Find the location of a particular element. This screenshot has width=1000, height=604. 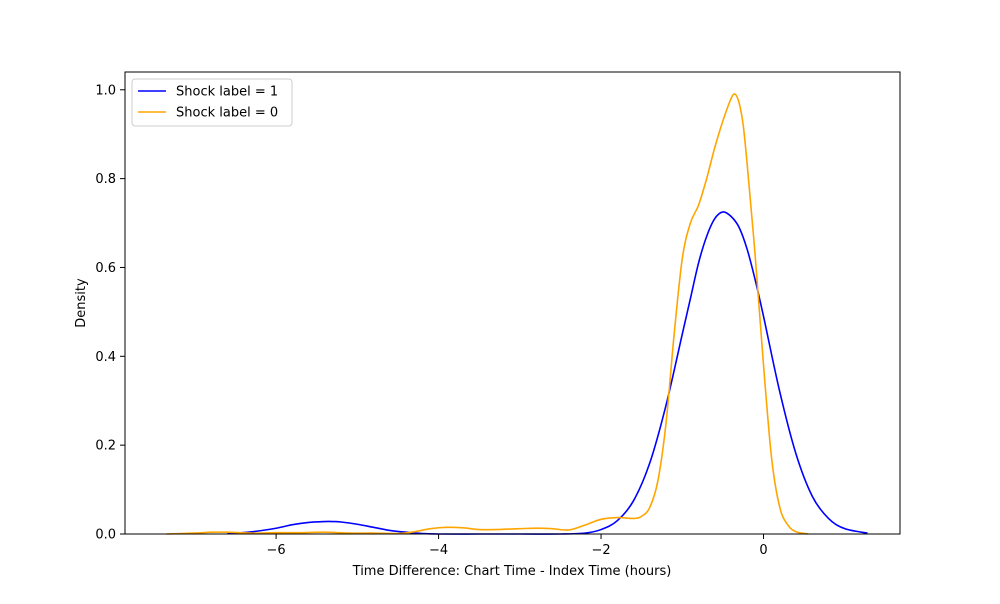

x-axis-ticks: −6 −4 −2 0 is located at coordinates (517, 546).